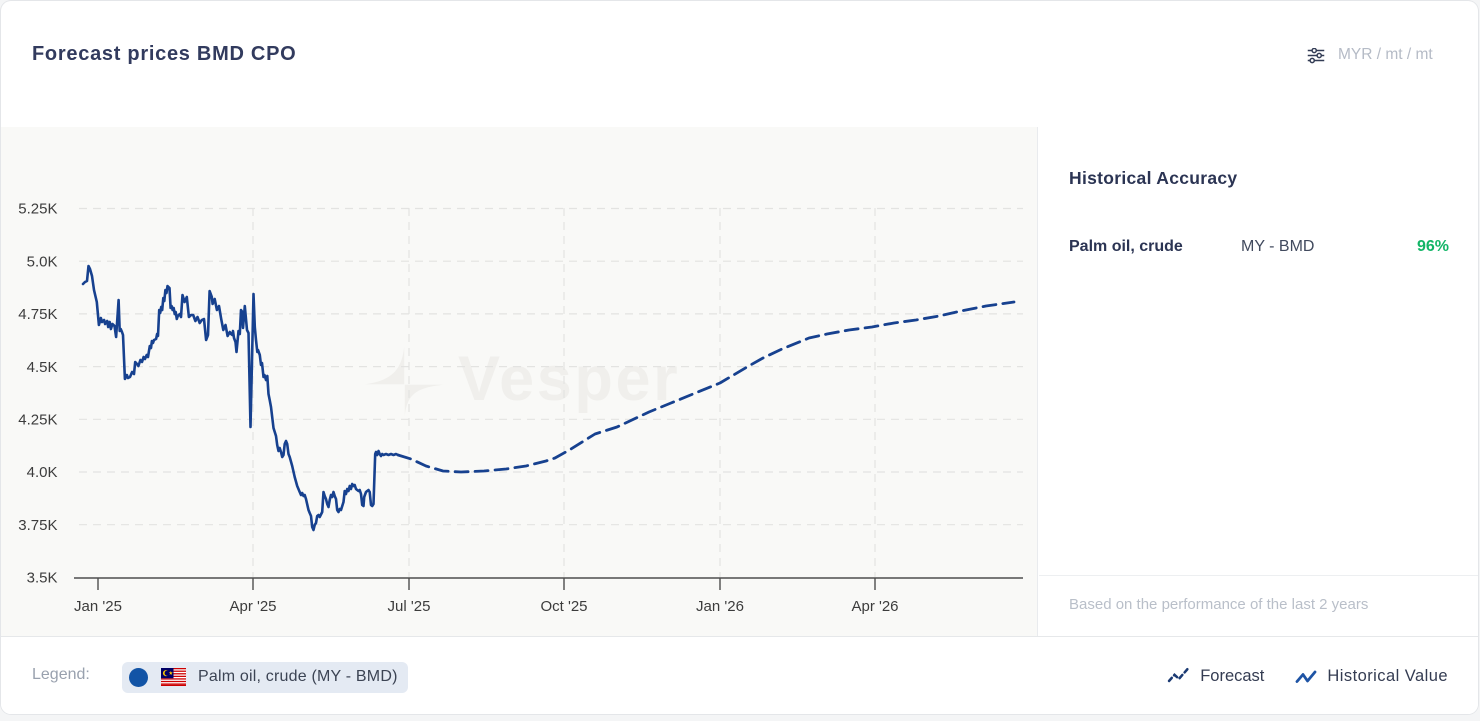 The width and height of the screenshot is (1480, 721). What do you see at coordinates (37, 314) in the screenshot?
I see `svg-text: 4.75K` at bounding box center [37, 314].